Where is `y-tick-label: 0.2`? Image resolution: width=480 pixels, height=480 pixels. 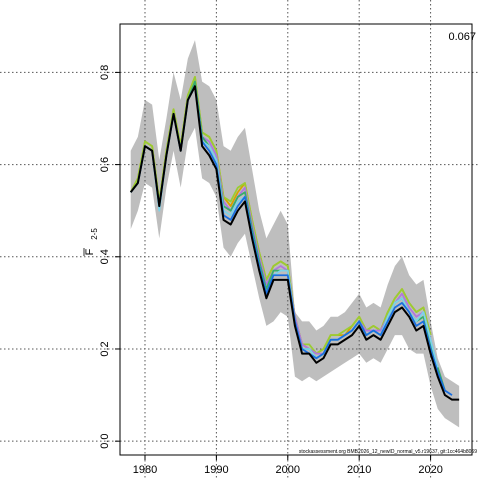
y-tick-label: 0.2 is located at coordinates (105, 348).